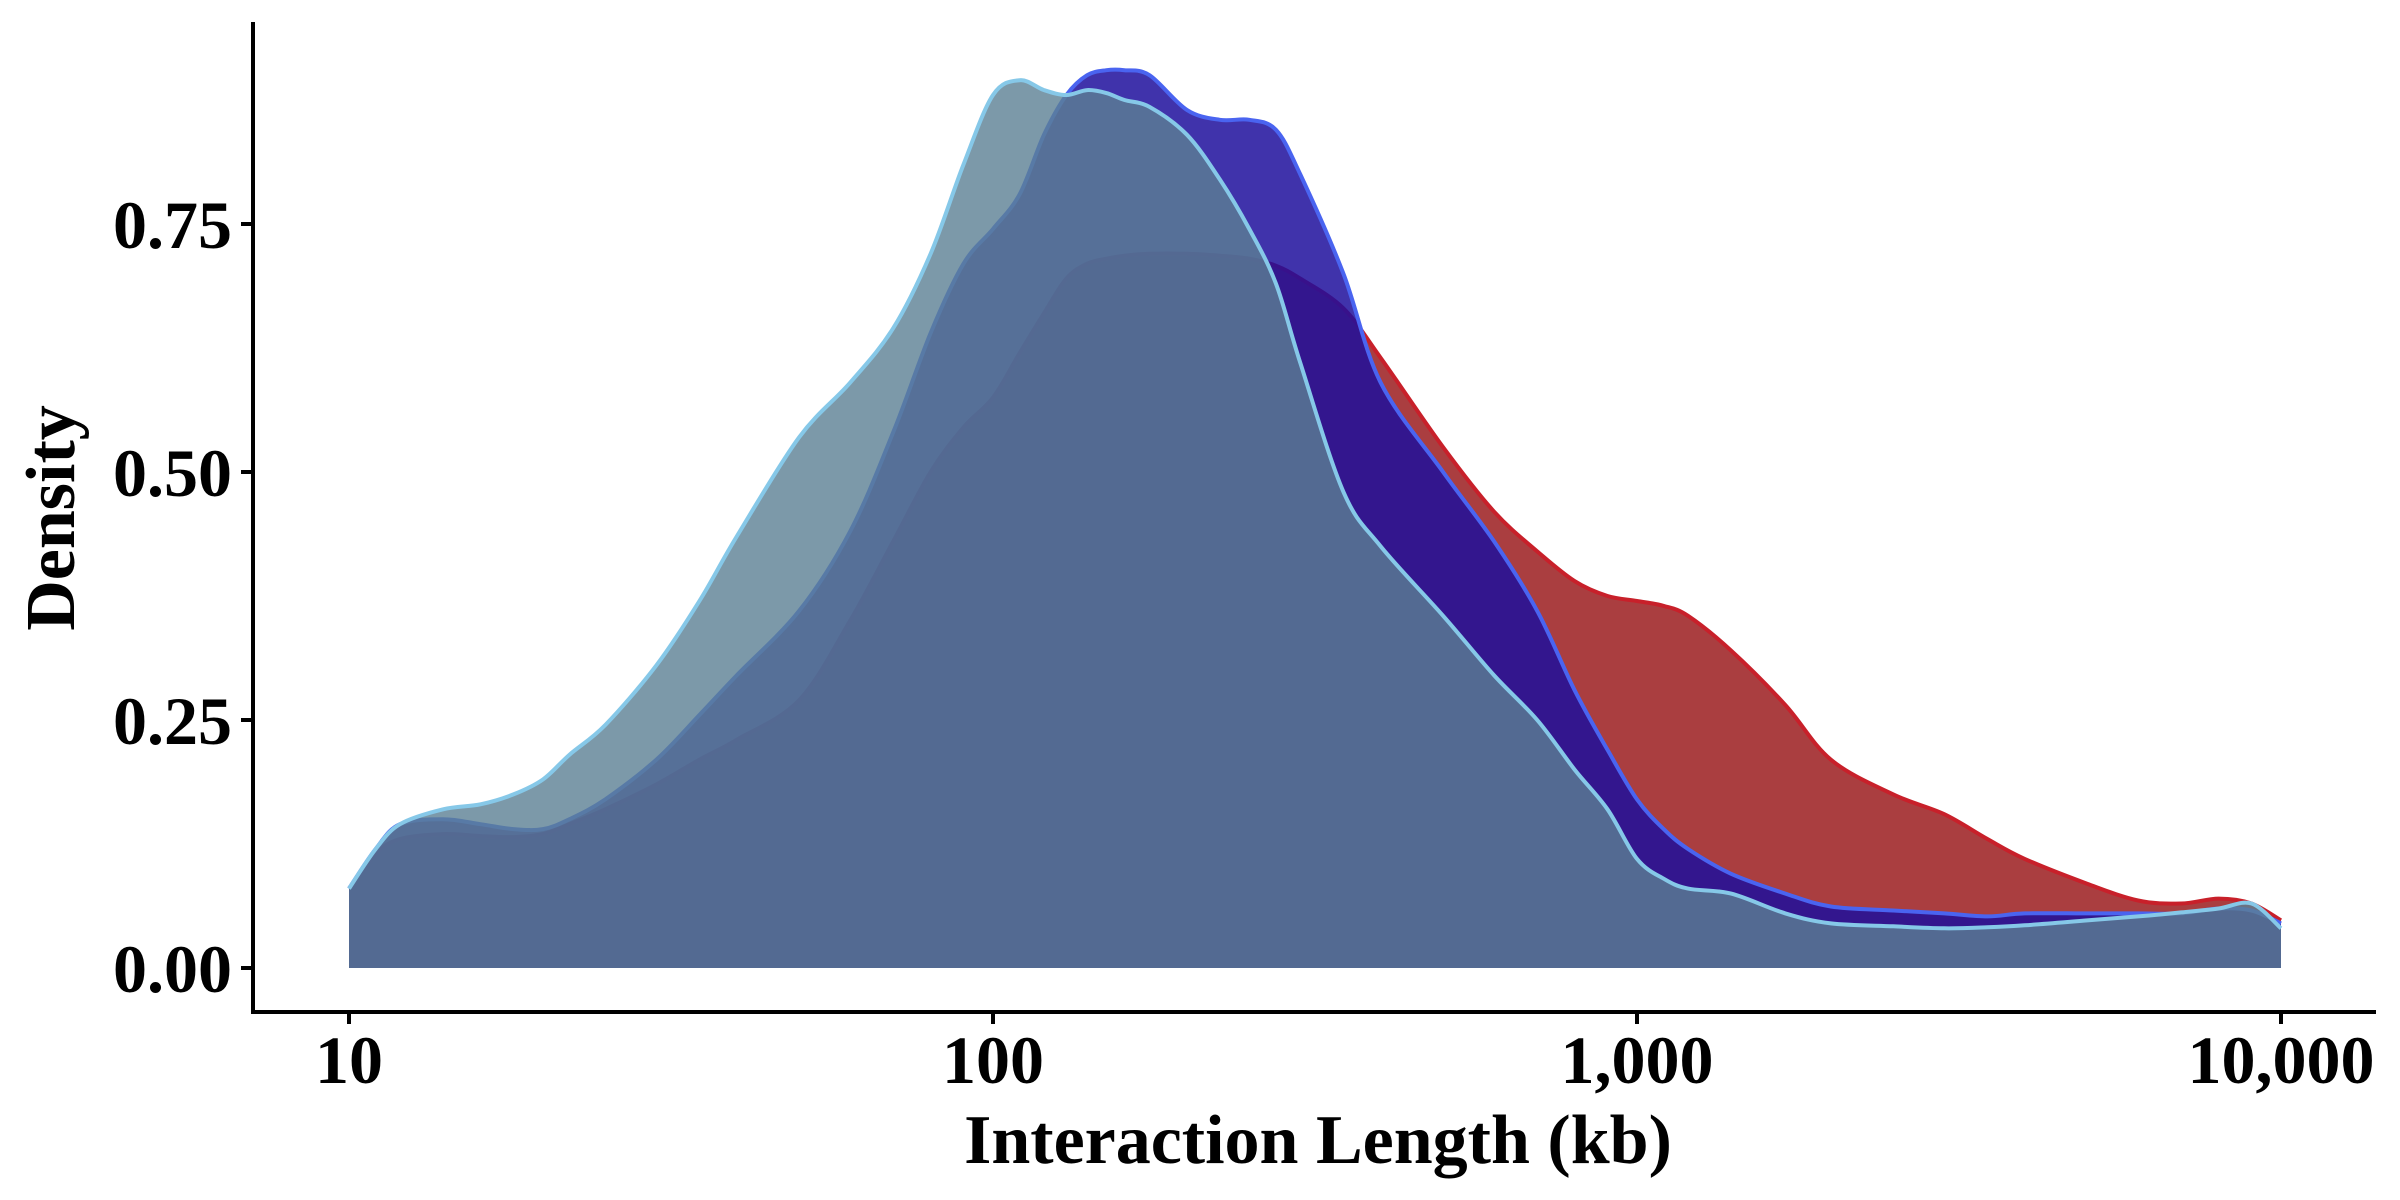 The image size is (2400, 1200). I want to click on y-tick-label: 0.25, so click(172, 721).